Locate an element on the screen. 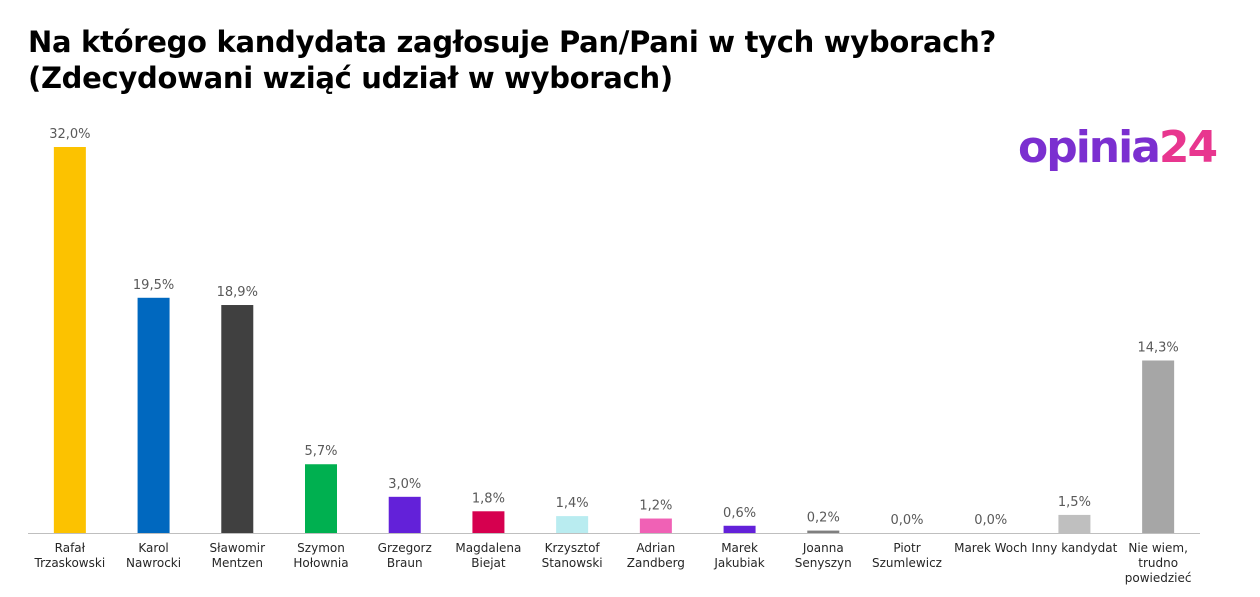 This screenshot has width=1260, height=597. category-label-7: Adrian Zandberg is located at coordinates (656, 555).